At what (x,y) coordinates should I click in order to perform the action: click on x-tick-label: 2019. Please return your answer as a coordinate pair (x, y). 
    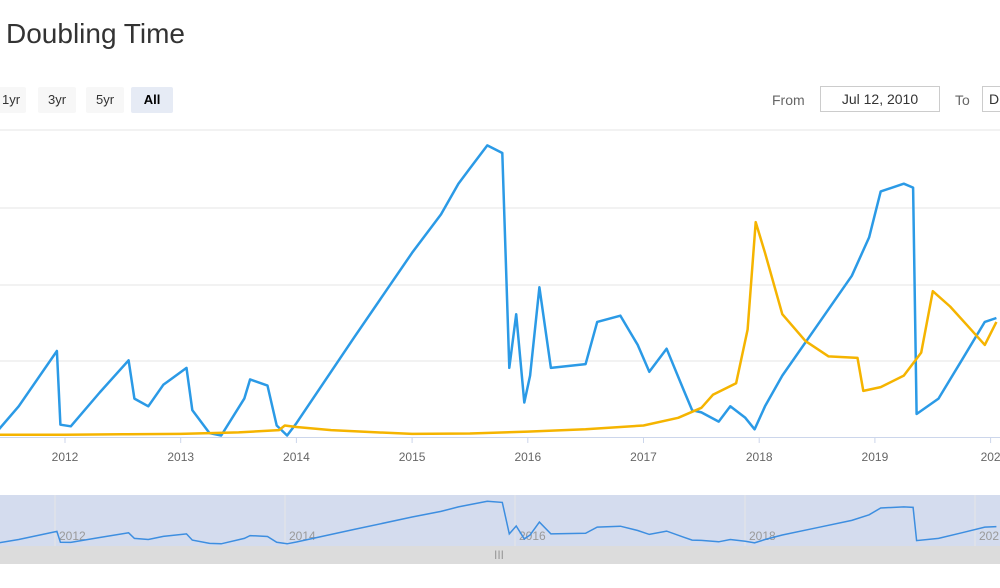
    Looking at the image, I should click on (875, 457).